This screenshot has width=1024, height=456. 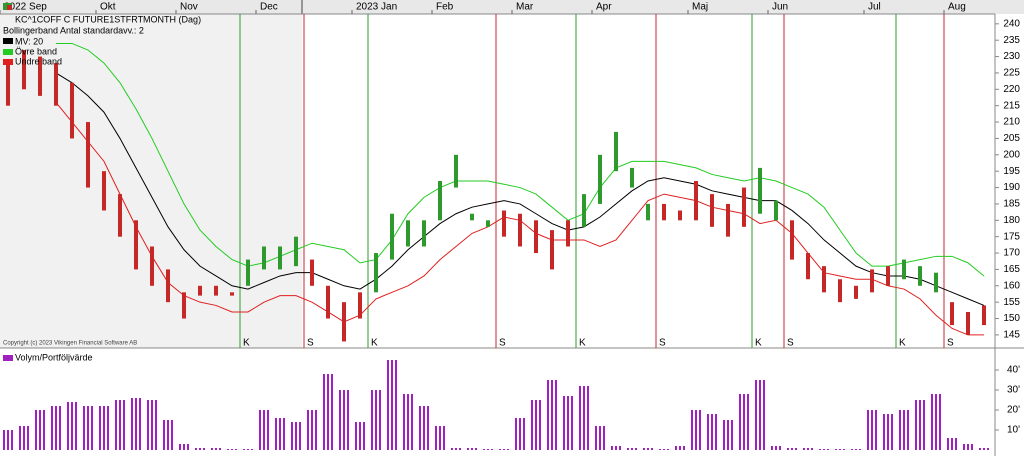 What do you see at coordinates (1011, 23) in the screenshot?
I see `y-tick-label: 240` at bounding box center [1011, 23].